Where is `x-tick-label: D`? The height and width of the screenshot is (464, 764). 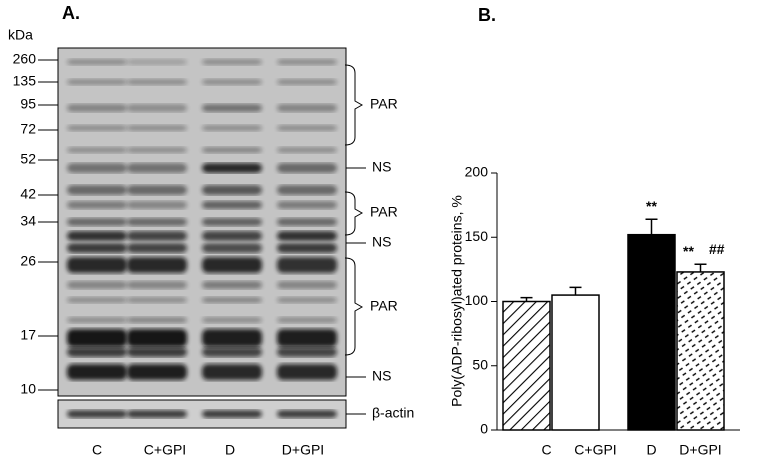 x-tick-label: D is located at coordinates (651, 450).